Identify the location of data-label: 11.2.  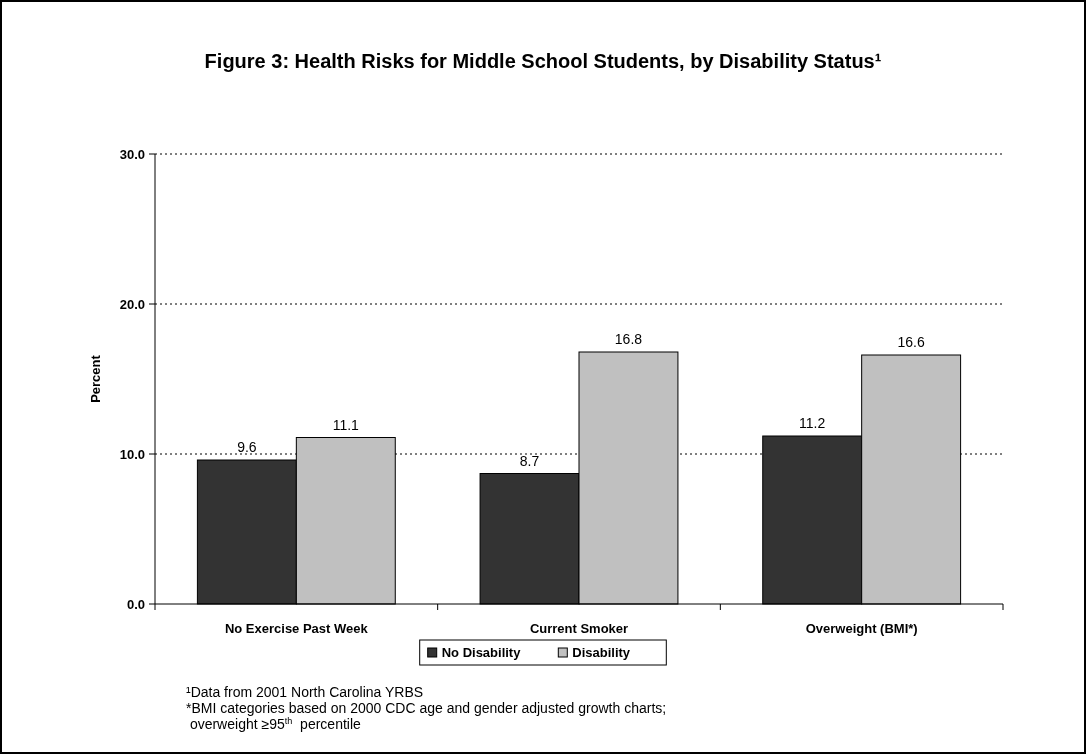
(812, 423).